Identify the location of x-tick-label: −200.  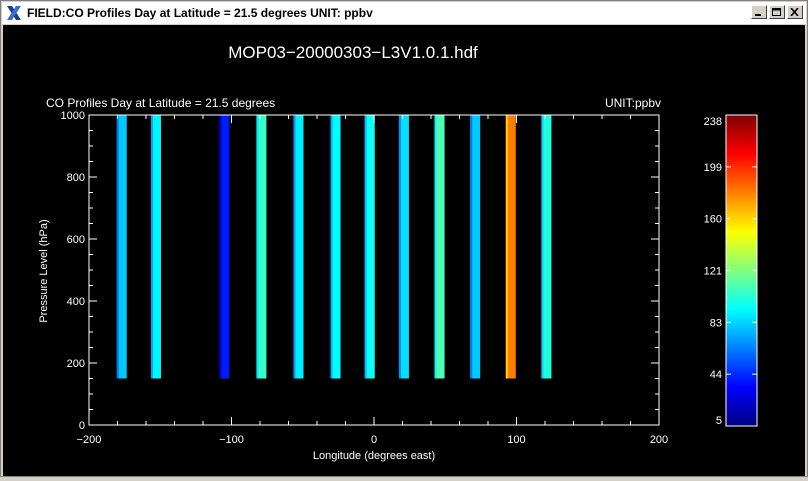
(89, 440).